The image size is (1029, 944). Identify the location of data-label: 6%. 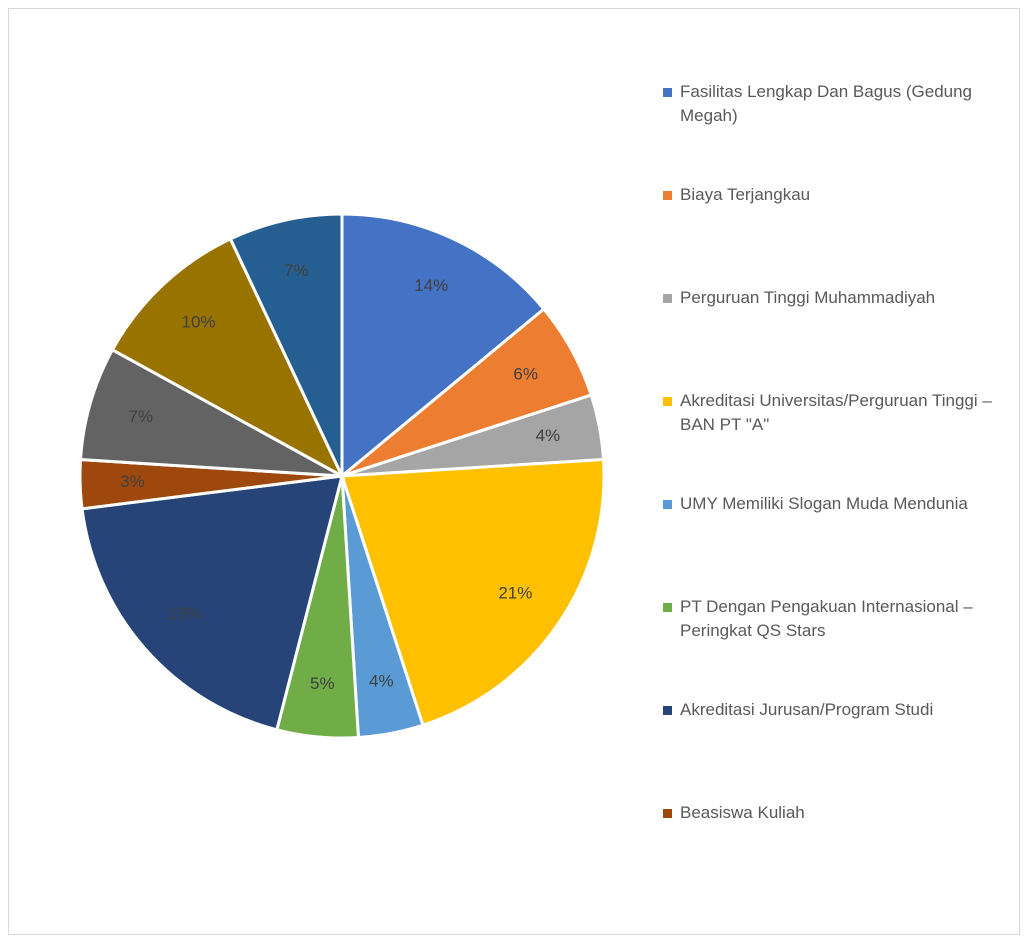
(525, 374).